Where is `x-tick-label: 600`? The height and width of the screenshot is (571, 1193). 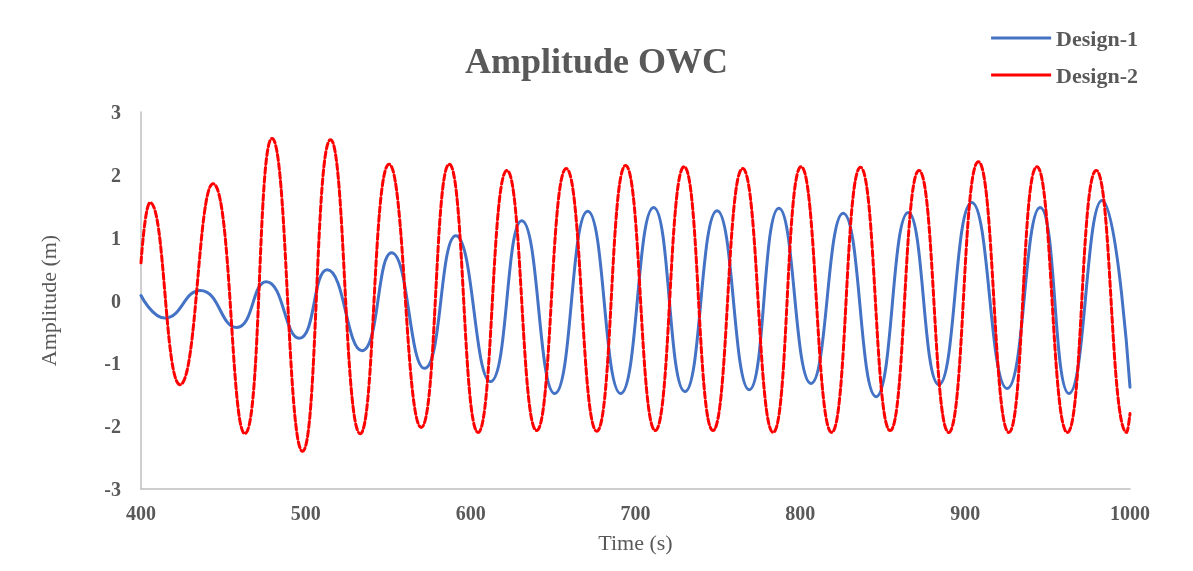 x-tick-label: 600 is located at coordinates (470, 513).